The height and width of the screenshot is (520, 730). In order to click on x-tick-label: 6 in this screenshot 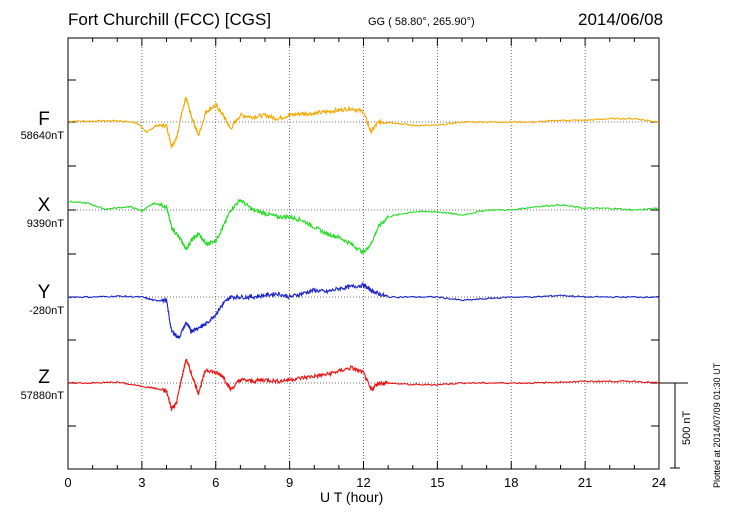, I will do `click(215, 482)`.